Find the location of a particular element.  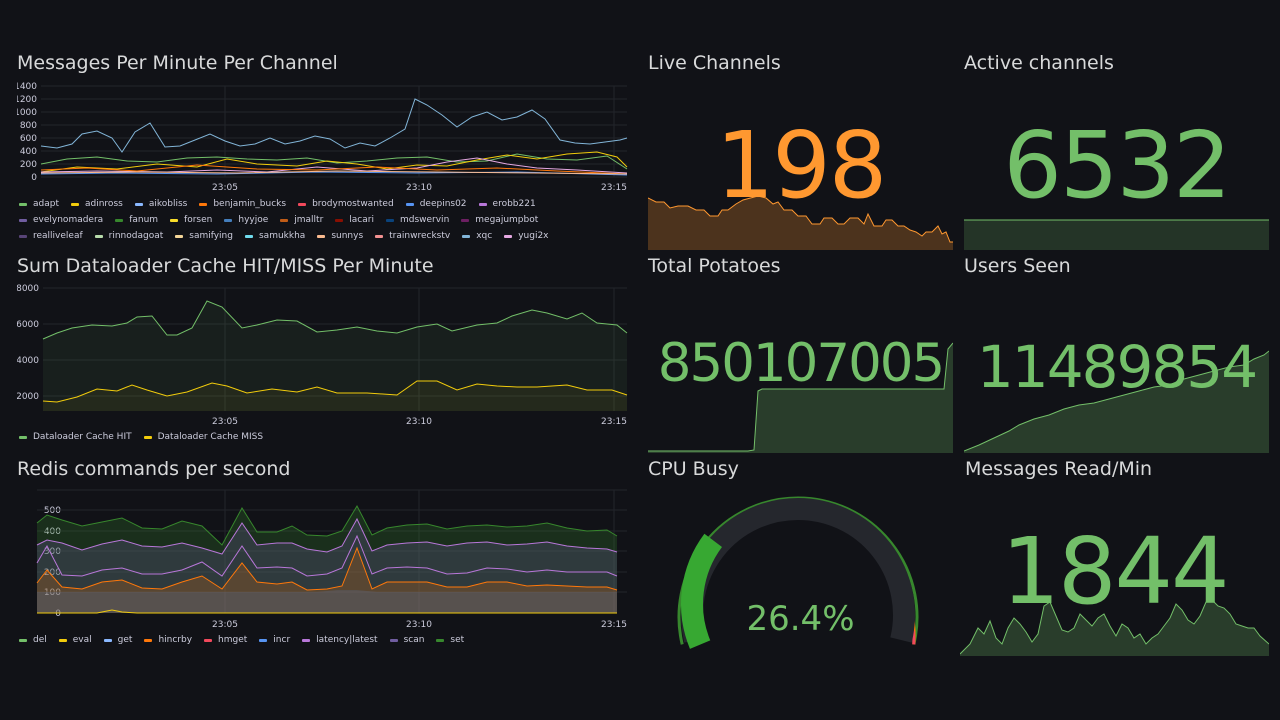

y-tick: 500 is located at coordinates (52, 511).